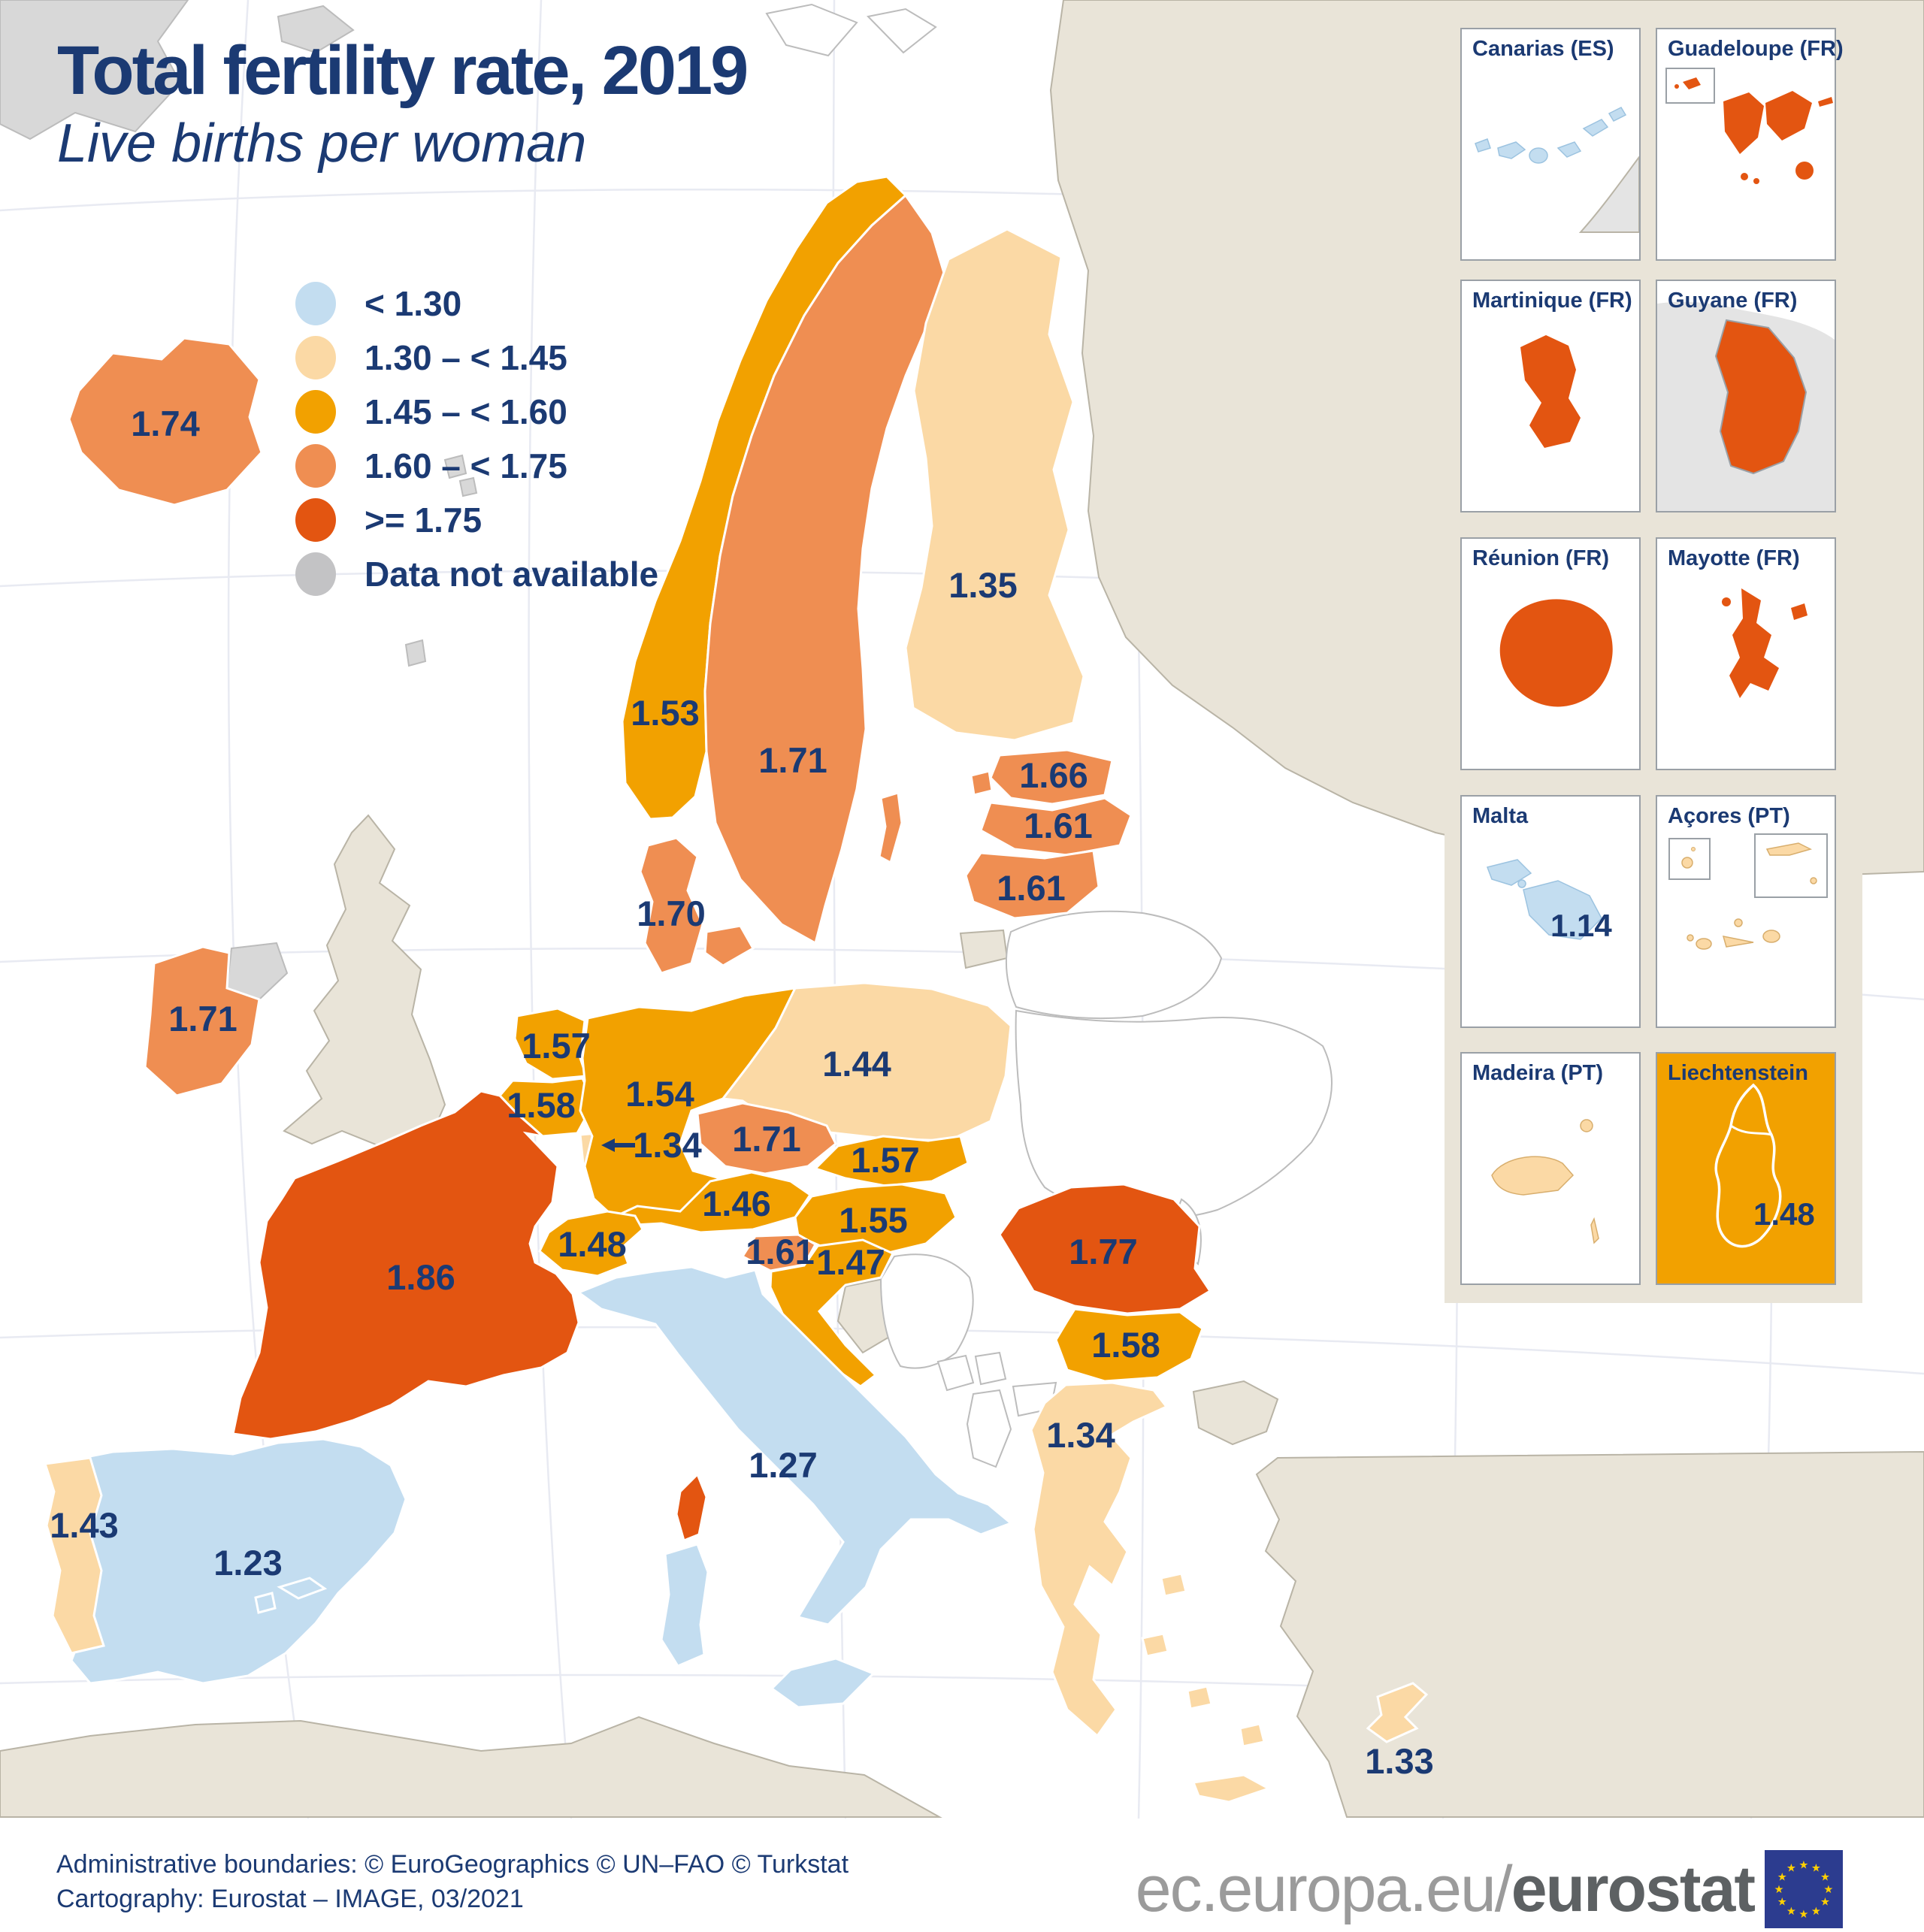  Describe the element at coordinates (875, 1219) in the screenshot. I see `country-hungary` at that location.